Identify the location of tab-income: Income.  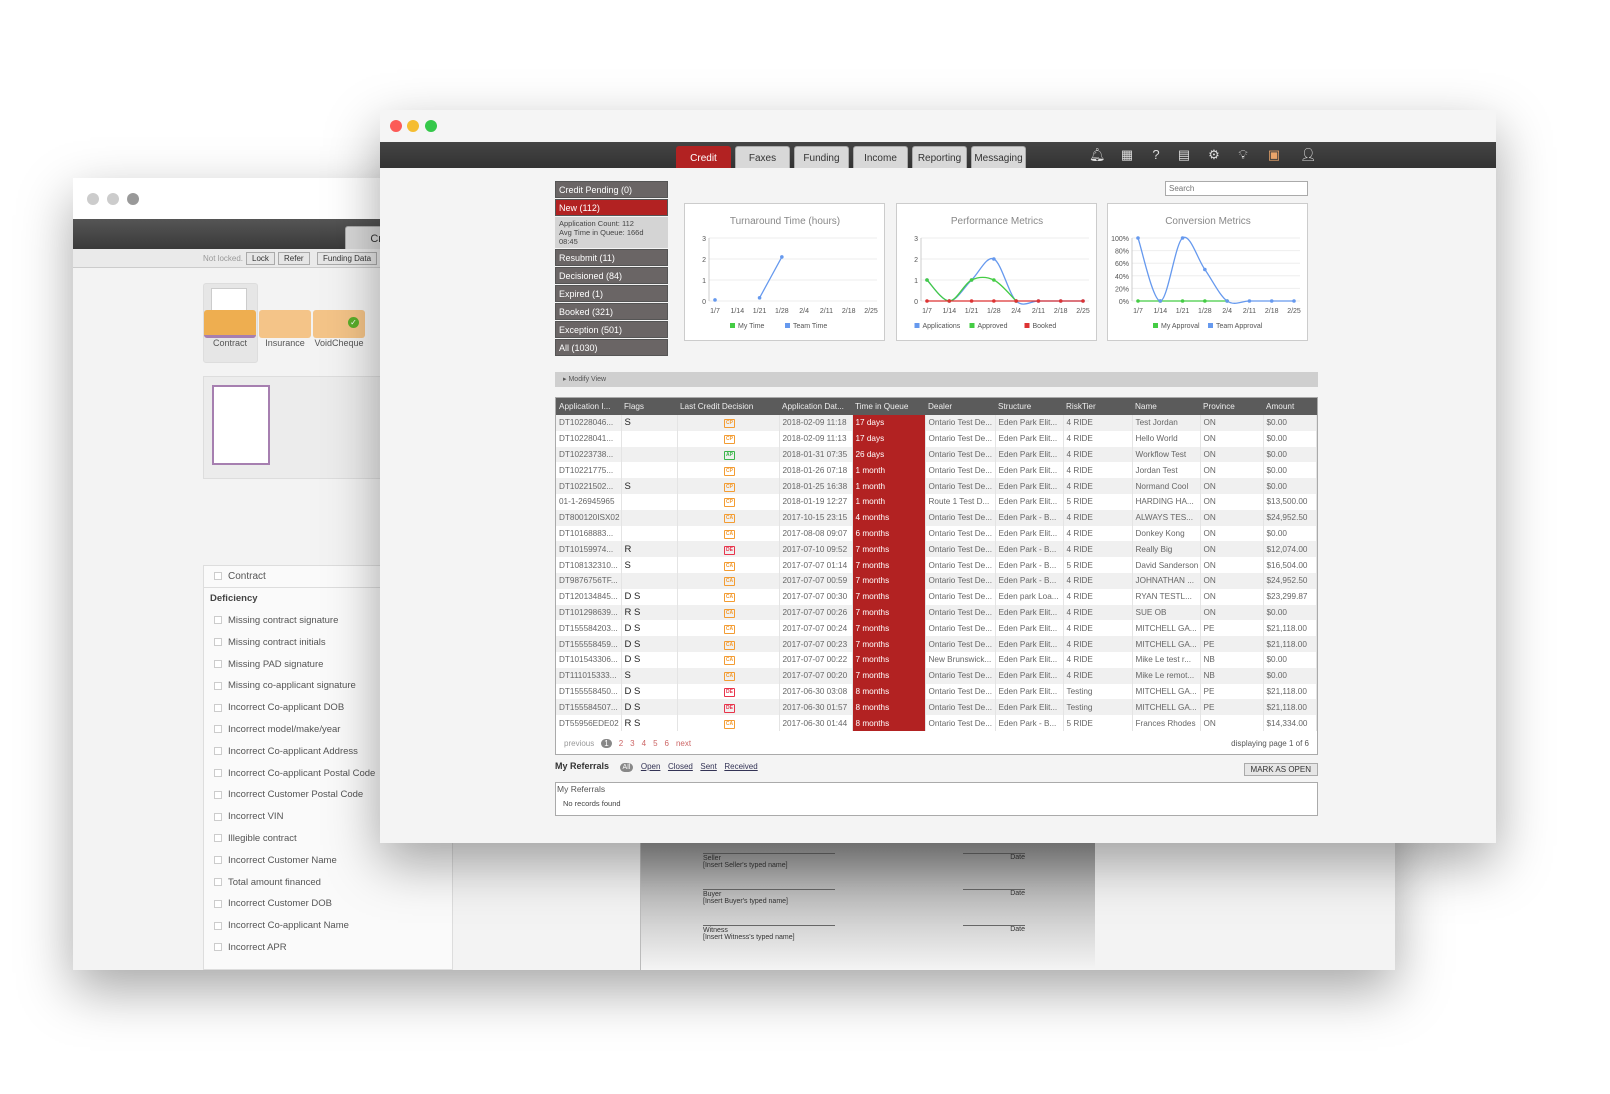
(880, 157).